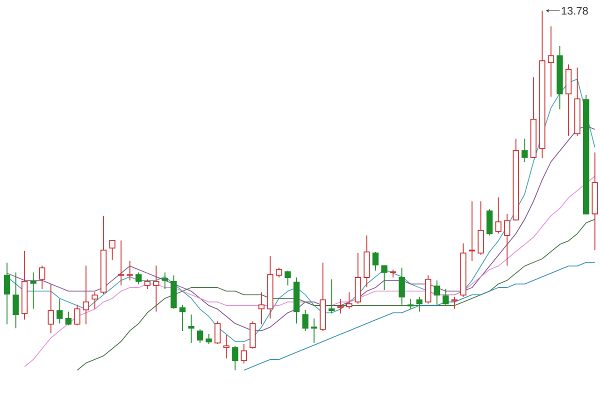 This screenshot has height=399, width=601. What do you see at coordinates (575, 10) in the screenshot?
I see `annotation: 13.78` at bounding box center [575, 10].